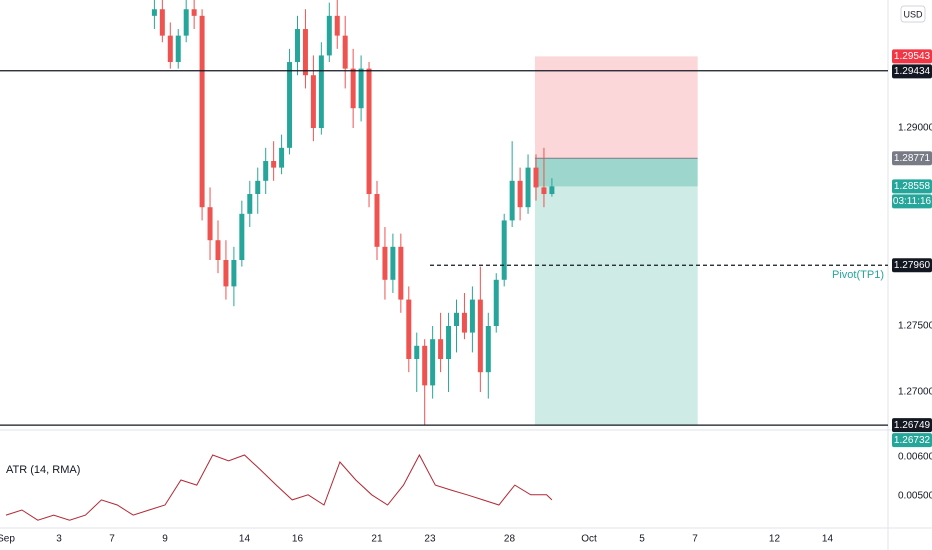 The image size is (932, 550). I want to click on y-tick-label: 1.27500, so click(915, 326).